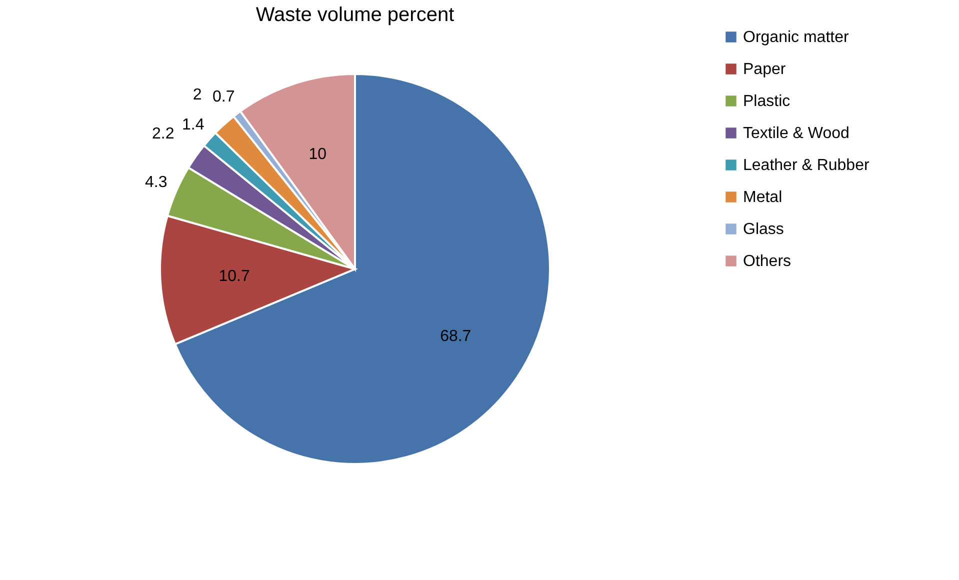 The height and width of the screenshot is (580, 959). Describe the element at coordinates (762, 197) in the screenshot. I see `legend-label: Metal` at that location.